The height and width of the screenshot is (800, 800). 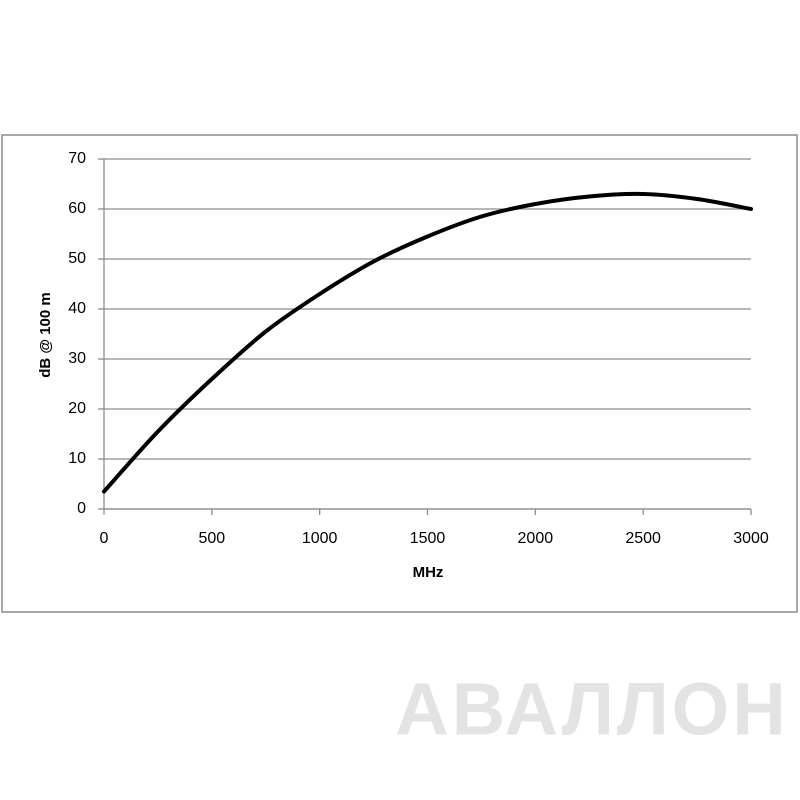 What do you see at coordinates (536, 538) in the screenshot?
I see `x-tick-label: 2000` at bounding box center [536, 538].